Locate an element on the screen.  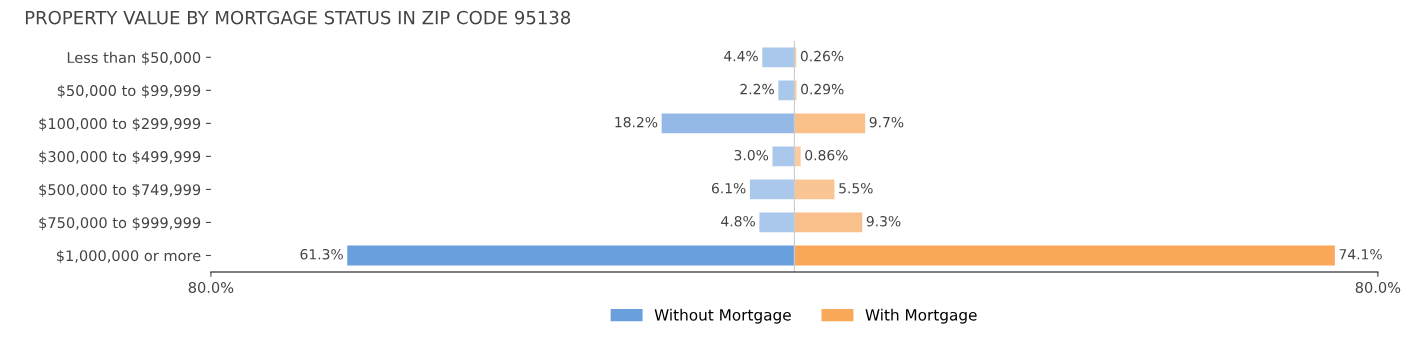
y-tick-label: $100,000 to $299,999 is located at coordinates (120, 124).